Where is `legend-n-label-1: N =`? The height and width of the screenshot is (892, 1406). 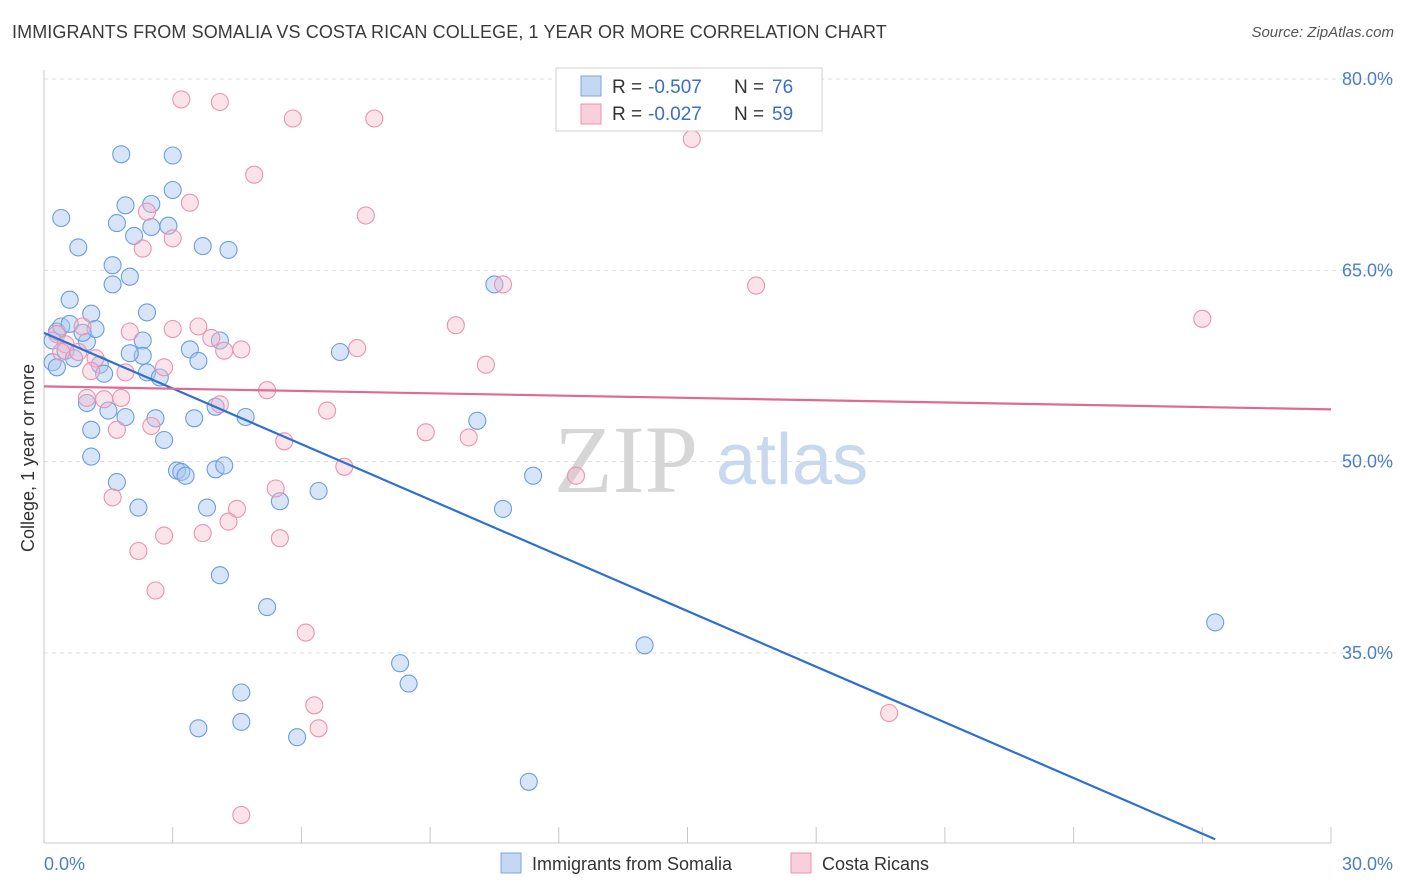
legend-n-label-1: N = is located at coordinates (749, 114).